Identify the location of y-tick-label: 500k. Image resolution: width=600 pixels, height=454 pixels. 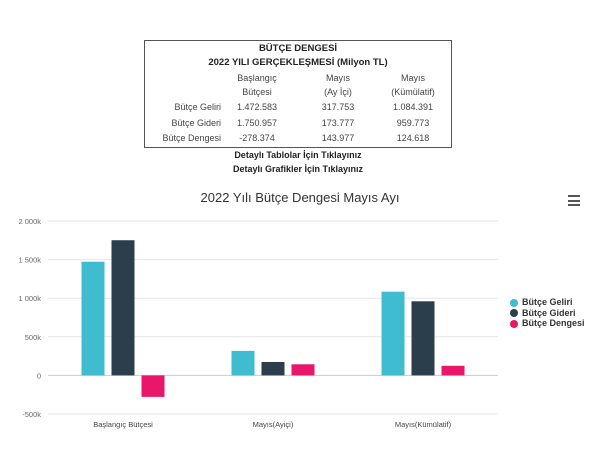
(33, 337).